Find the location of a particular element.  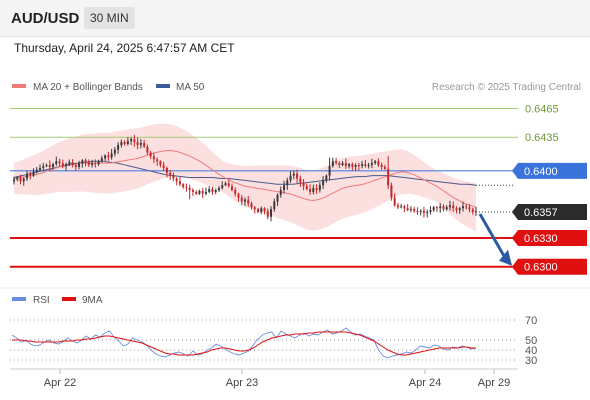

rsi-lines is located at coordinates (244, 343).